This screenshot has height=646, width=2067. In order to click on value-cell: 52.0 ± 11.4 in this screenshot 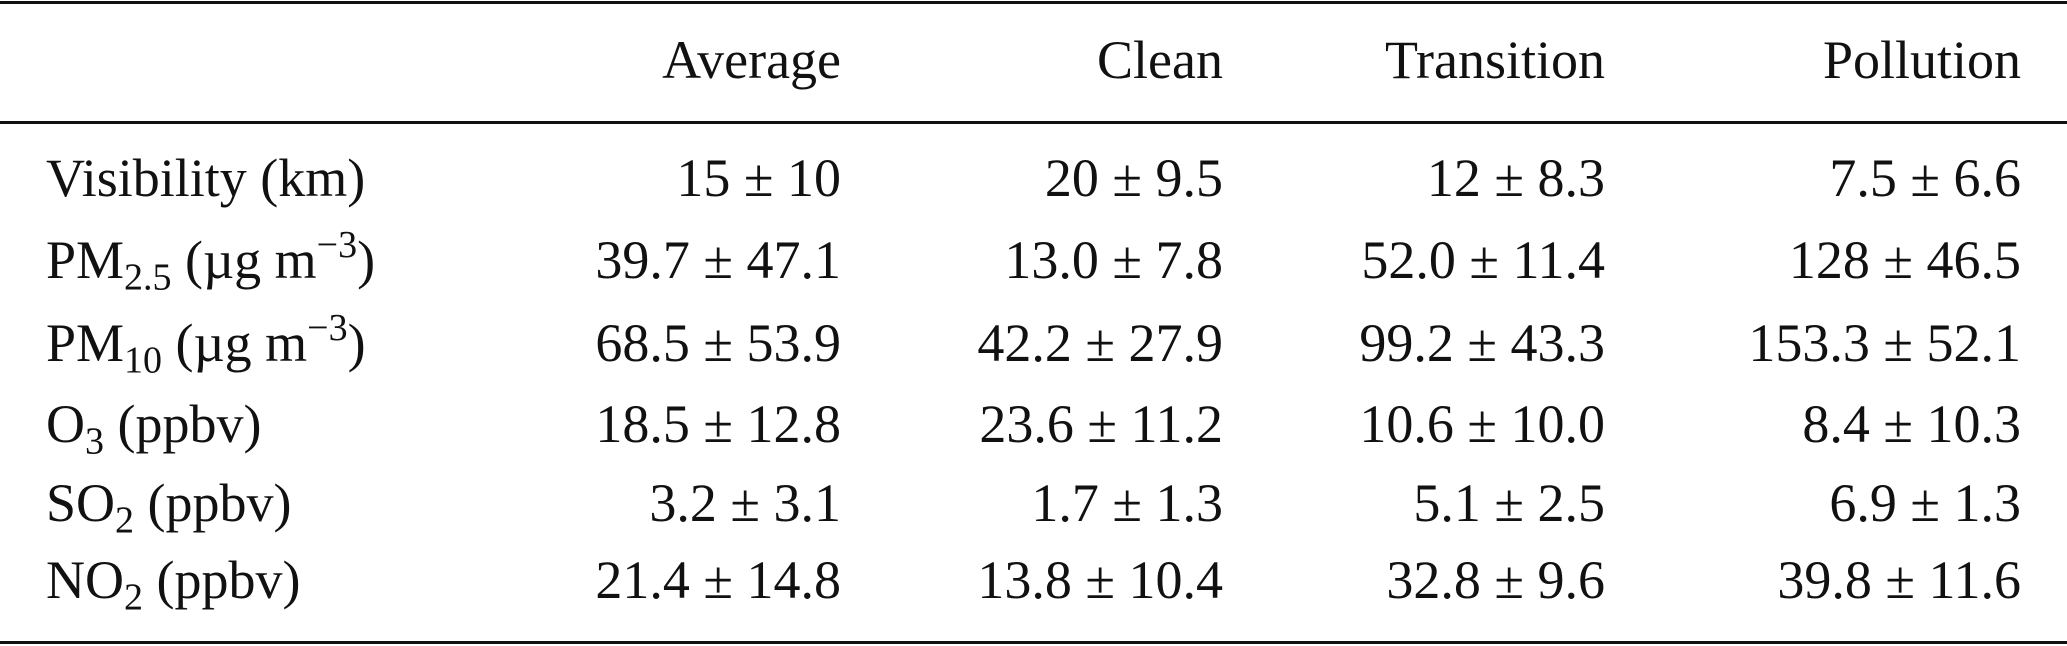, I will do `click(1483, 260)`.